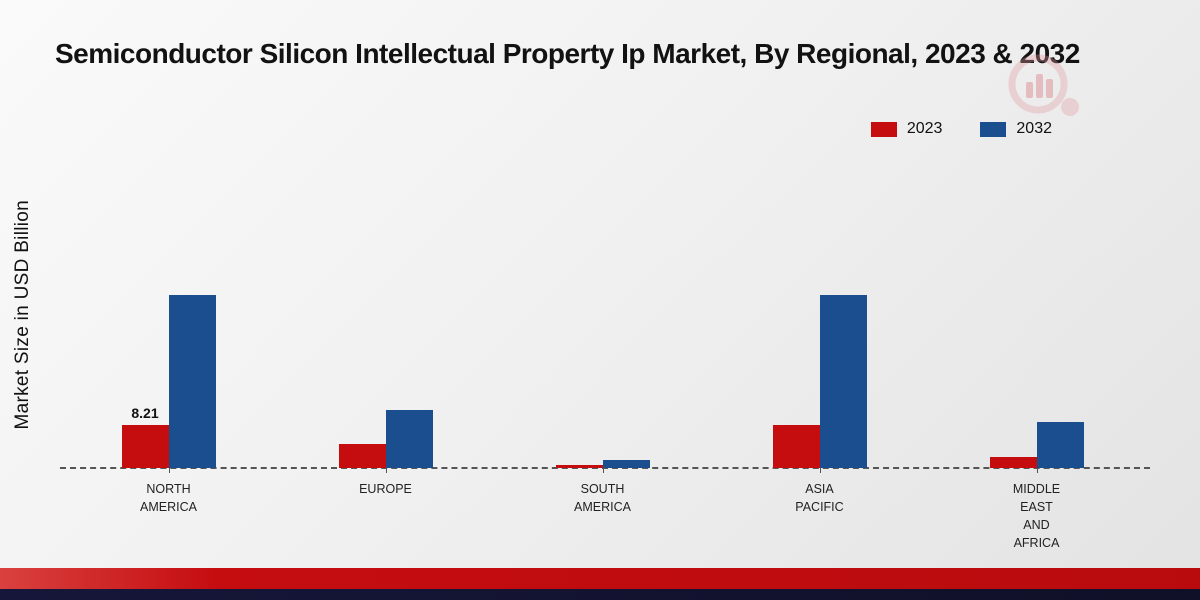  I want to click on legend-item-2032: 2032, so click(1016, 129).